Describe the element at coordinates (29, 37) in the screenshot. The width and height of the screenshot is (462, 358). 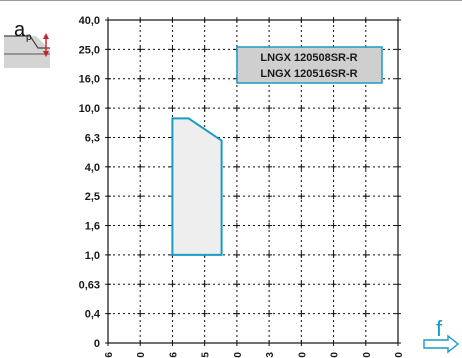
I see `svg-text: p` at that location.